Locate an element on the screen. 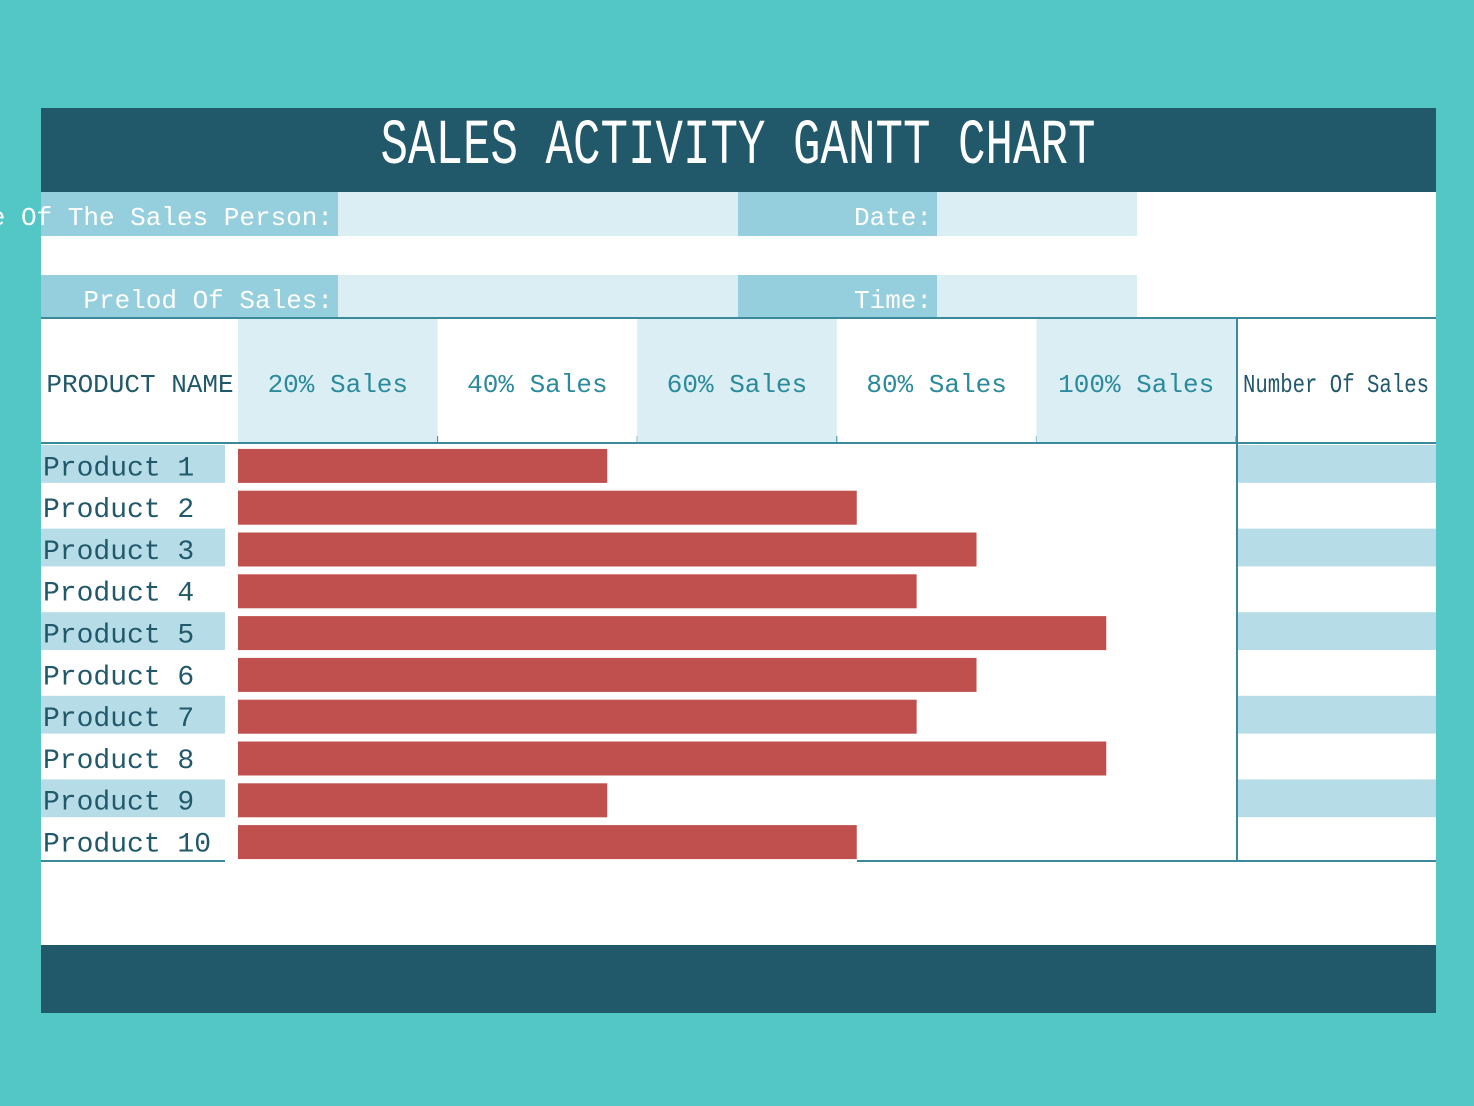 The width and height of the screenshot is (1474, 1106). y-tick-label: Product 7 is located at coordinates (118, 719).